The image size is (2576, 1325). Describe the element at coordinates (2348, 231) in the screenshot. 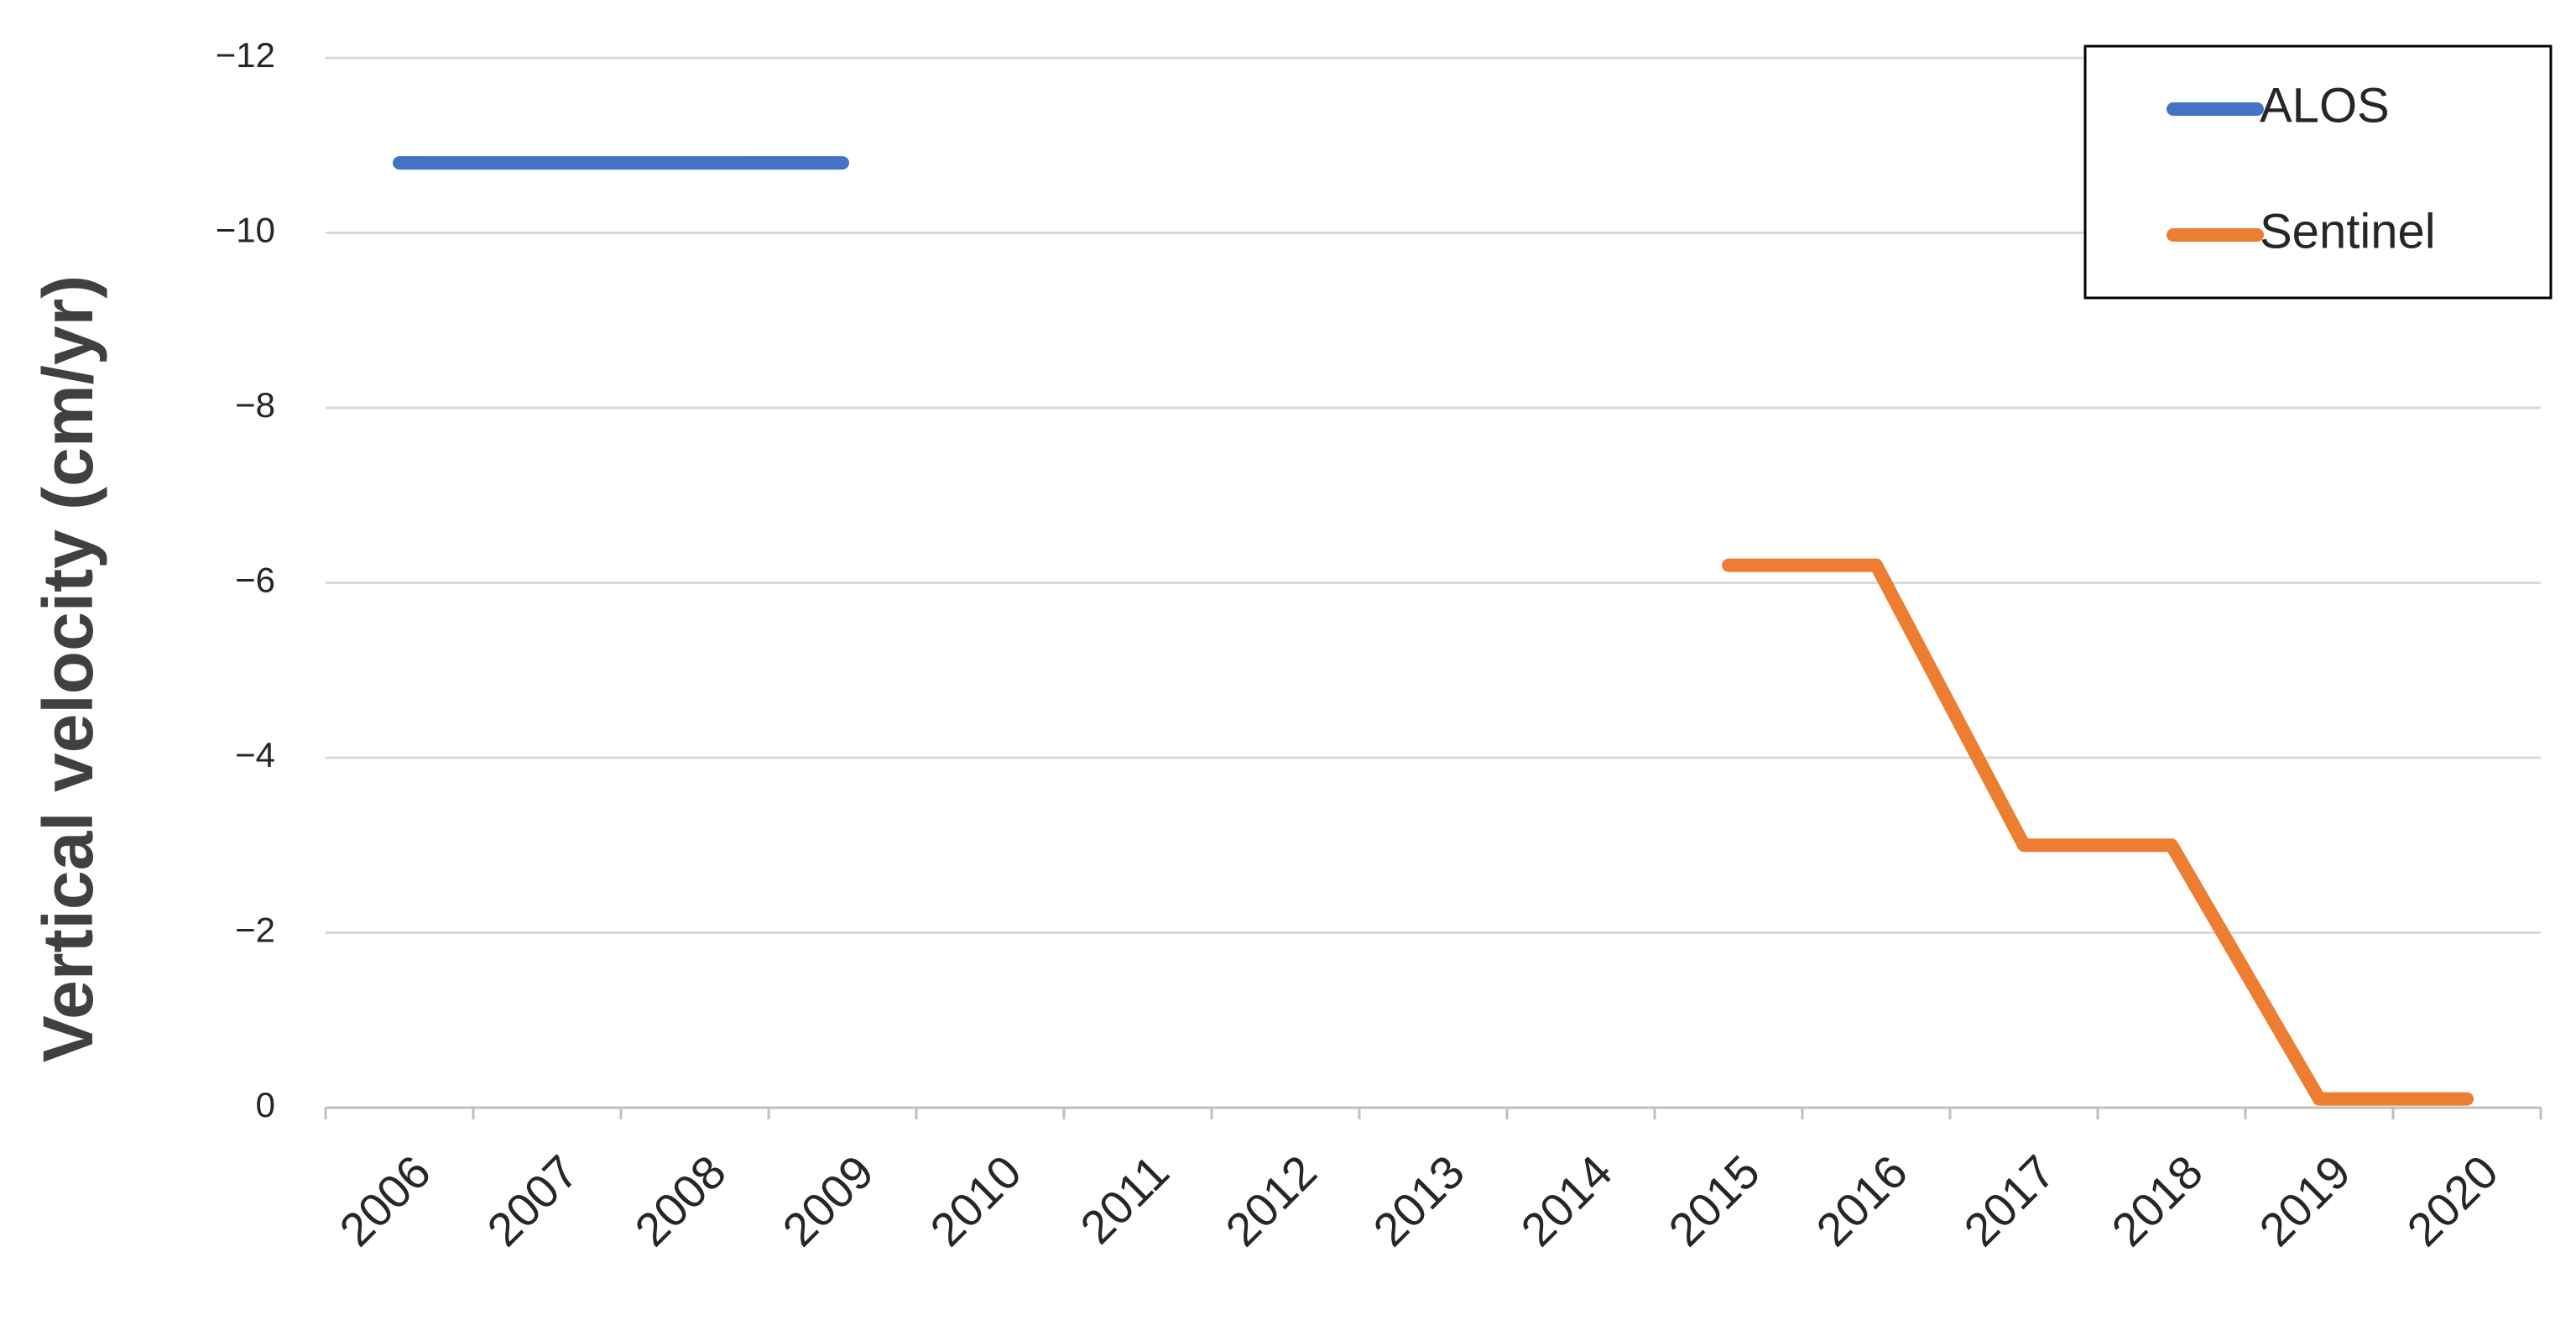

I see `legend-label: Sentinel` at that location.